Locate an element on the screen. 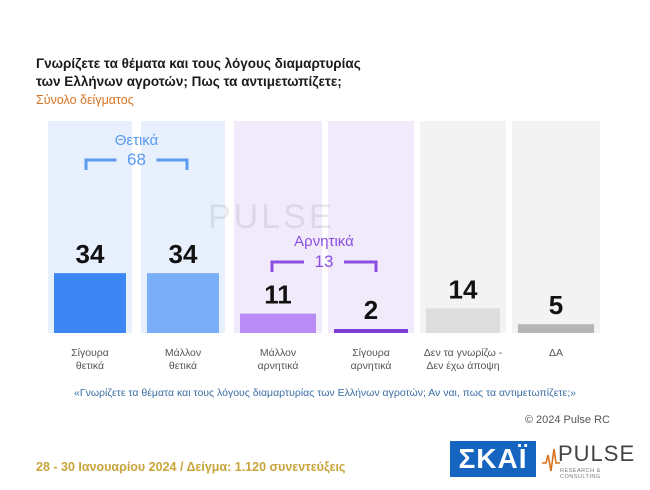  category-label: ΔΑ is located at coordinates (556, 353).